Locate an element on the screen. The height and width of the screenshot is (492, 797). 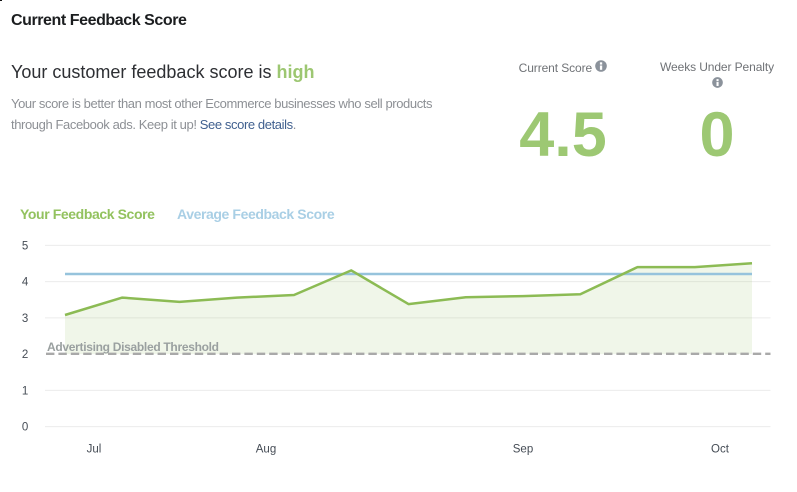
svg-text: 3 is located at coordinates (25, 319).